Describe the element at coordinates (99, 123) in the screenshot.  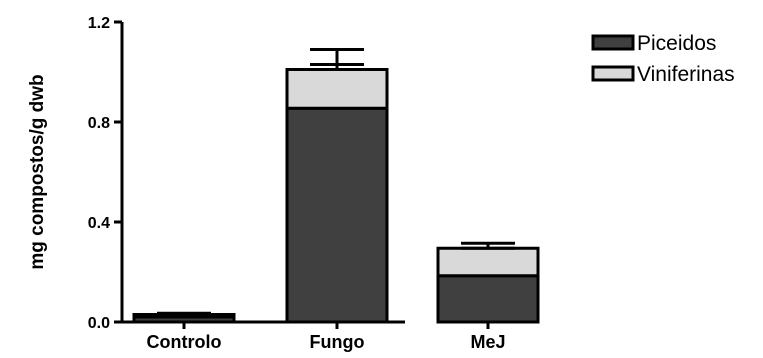
I see `y-tick-label: 0.8` at that location.